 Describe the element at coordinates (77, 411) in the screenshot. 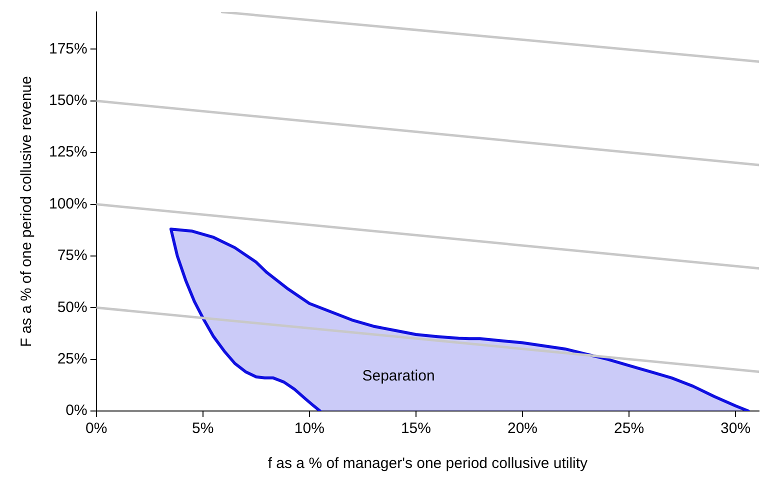

I see `y-tick-label: 0%` at that location.